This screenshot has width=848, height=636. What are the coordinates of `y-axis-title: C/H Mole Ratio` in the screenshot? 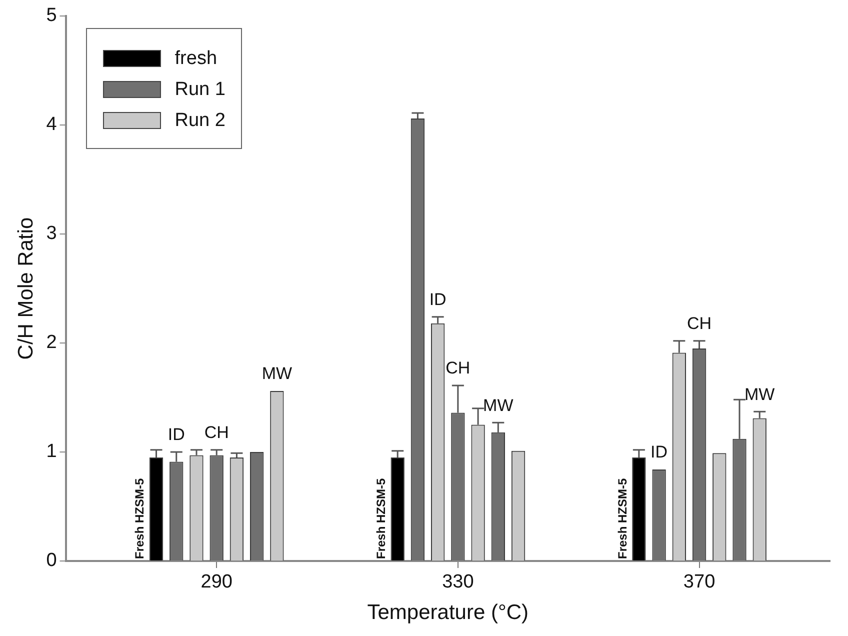 It's located at (26, 288).